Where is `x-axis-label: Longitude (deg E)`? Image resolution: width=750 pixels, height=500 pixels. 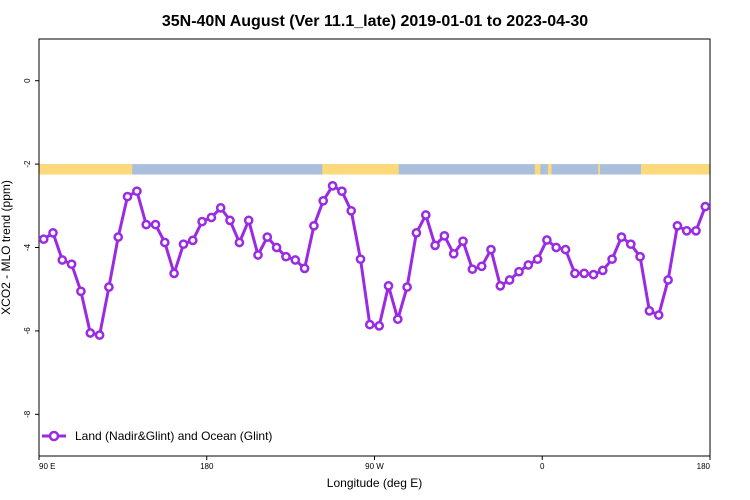 x-axis-label: Longitude (deg E) is located at coordinates (374, 483).